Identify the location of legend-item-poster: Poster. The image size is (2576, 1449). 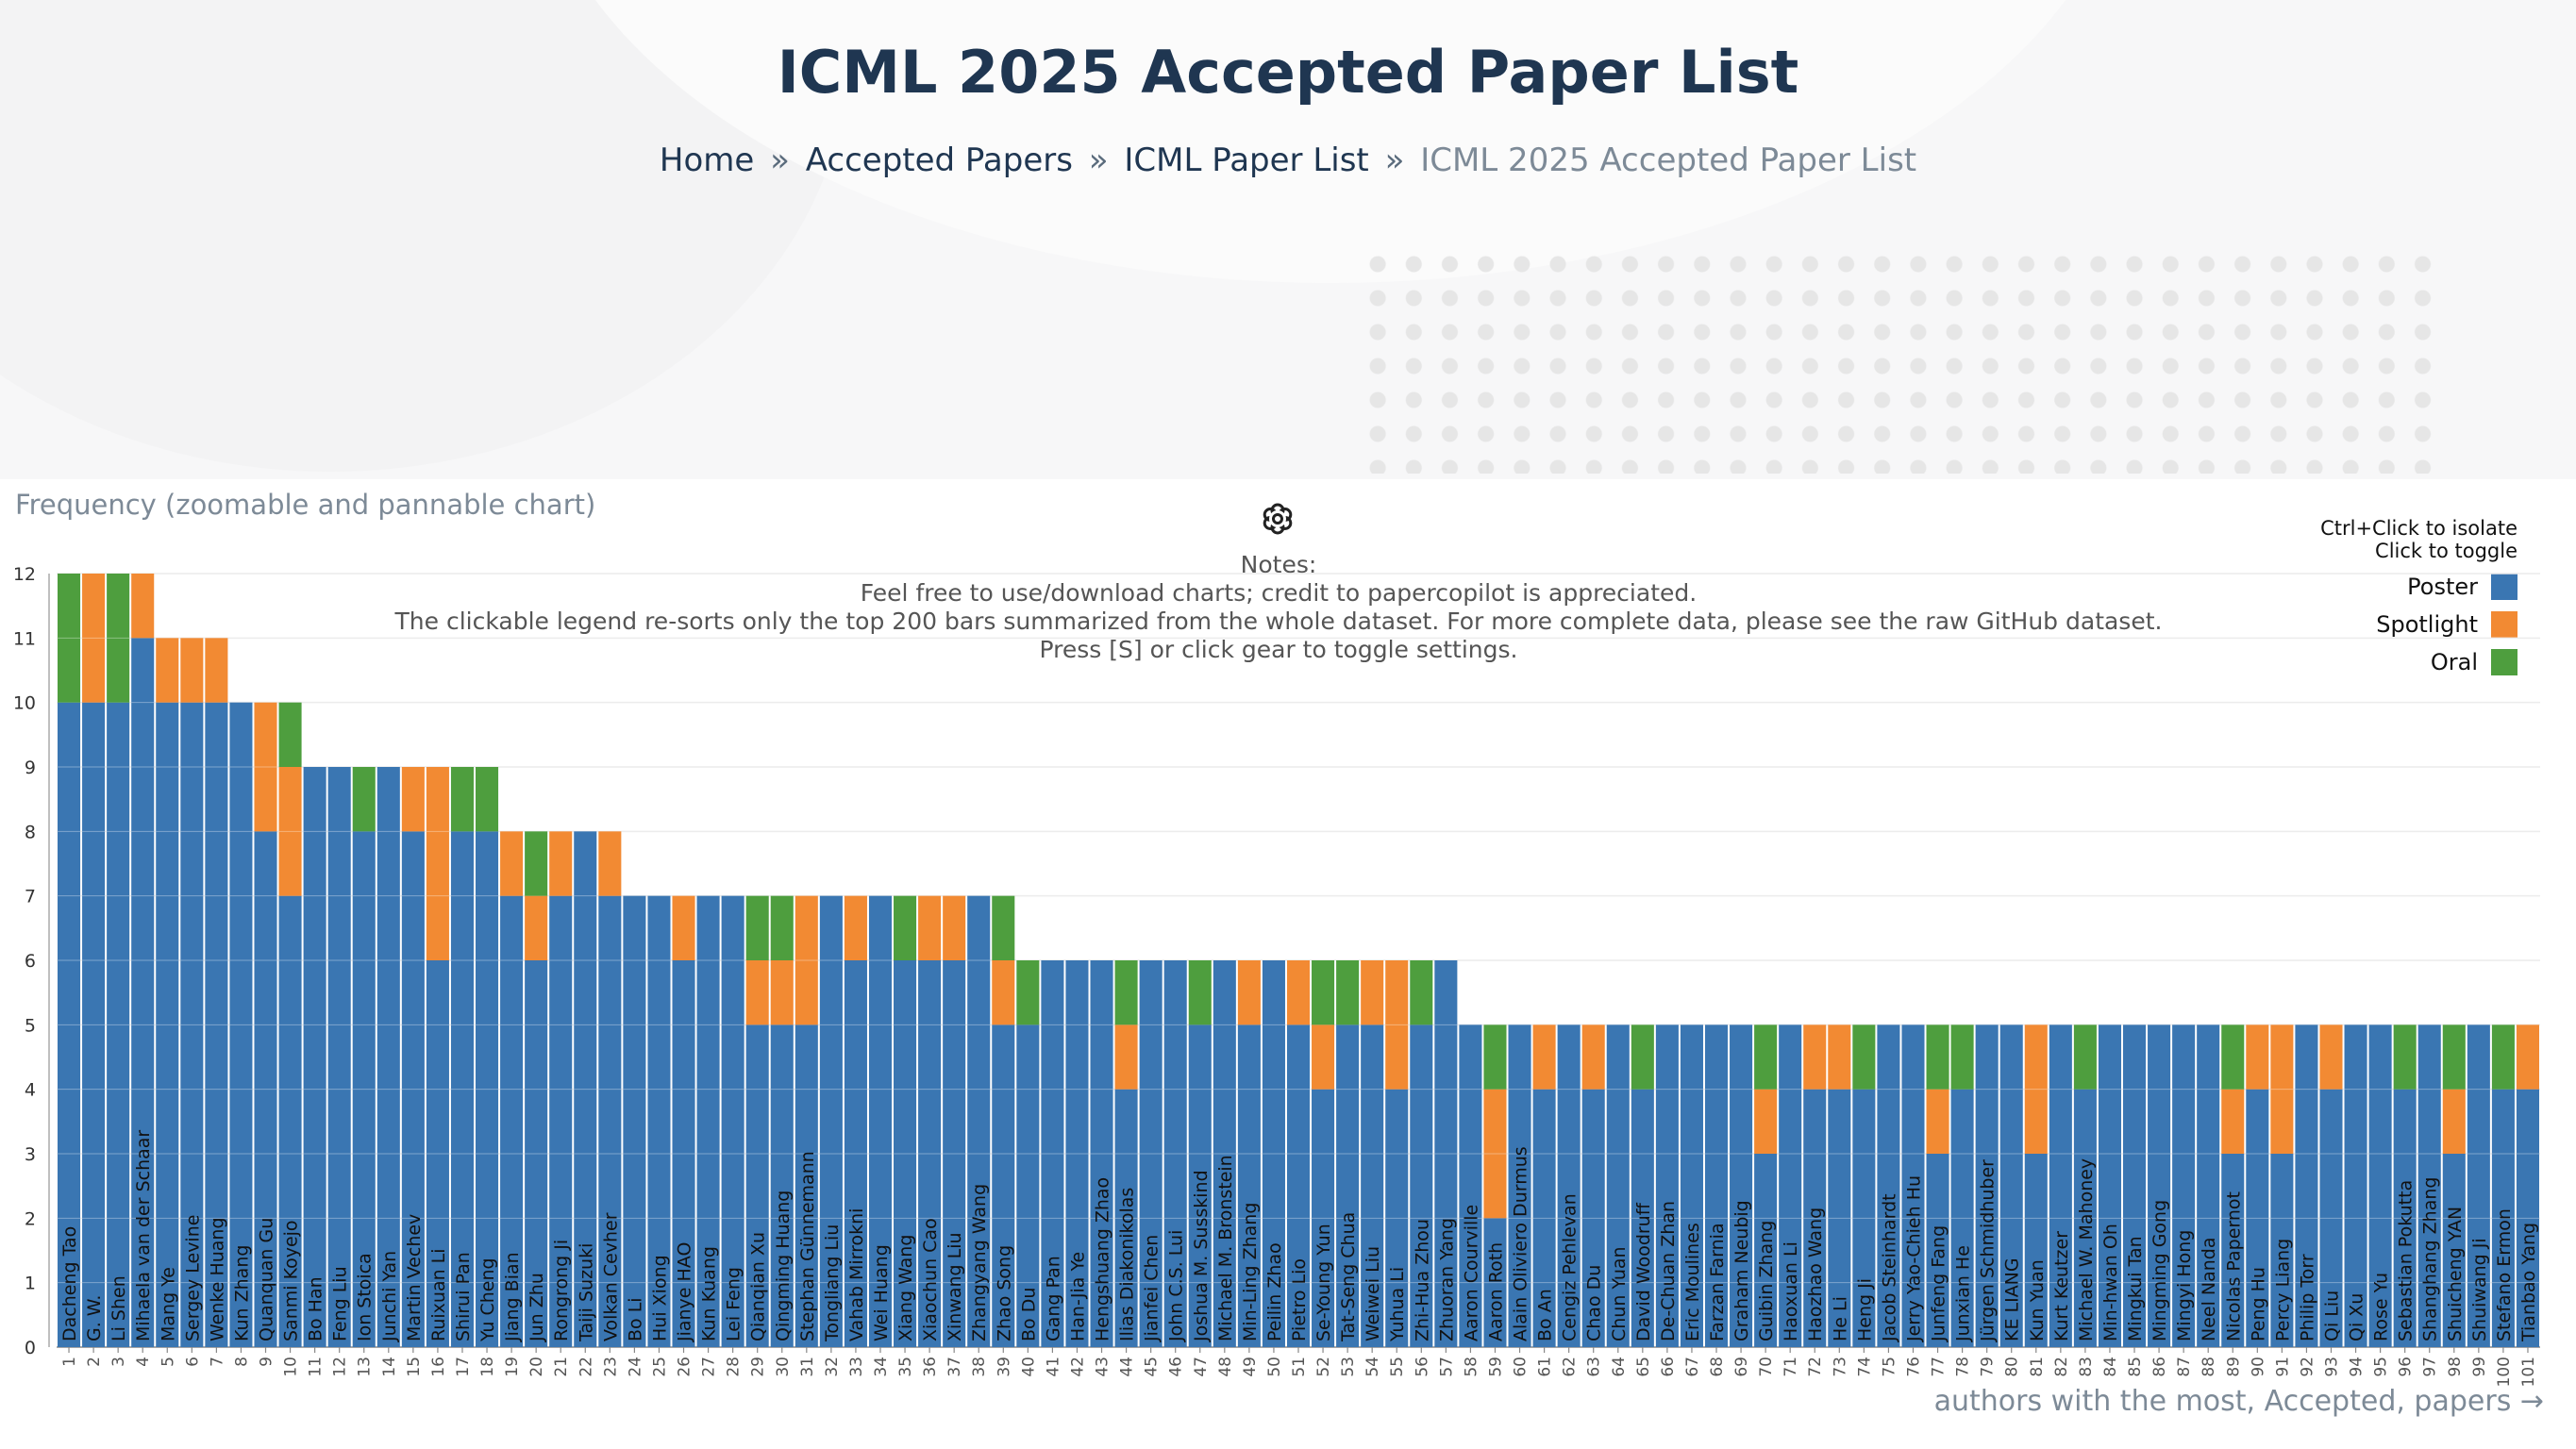
(2462, 587).